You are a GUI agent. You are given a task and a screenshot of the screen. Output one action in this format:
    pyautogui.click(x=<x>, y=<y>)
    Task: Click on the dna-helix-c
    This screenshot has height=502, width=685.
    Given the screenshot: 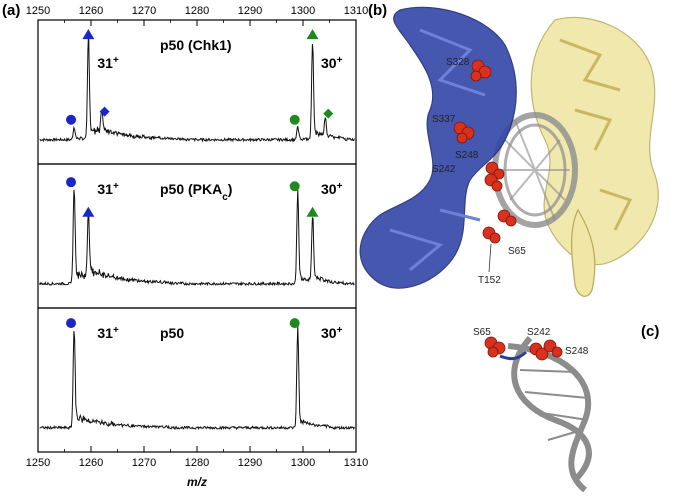 What is the action you would take?
    pyautogui.click(x=549, y=414)
    